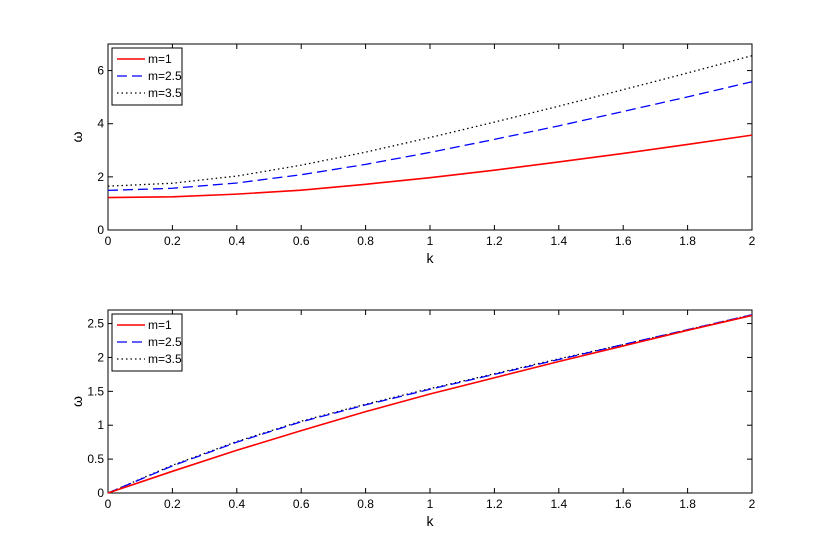 This screenshot has height=554, width=830. Describe the element at coordinates (172, 504) in the screenshot. I see `plot2-xtick-label: 0.2` at that location.